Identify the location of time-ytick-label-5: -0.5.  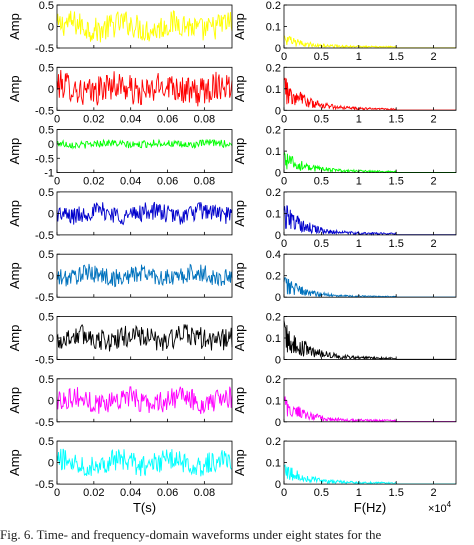
(44, 298).